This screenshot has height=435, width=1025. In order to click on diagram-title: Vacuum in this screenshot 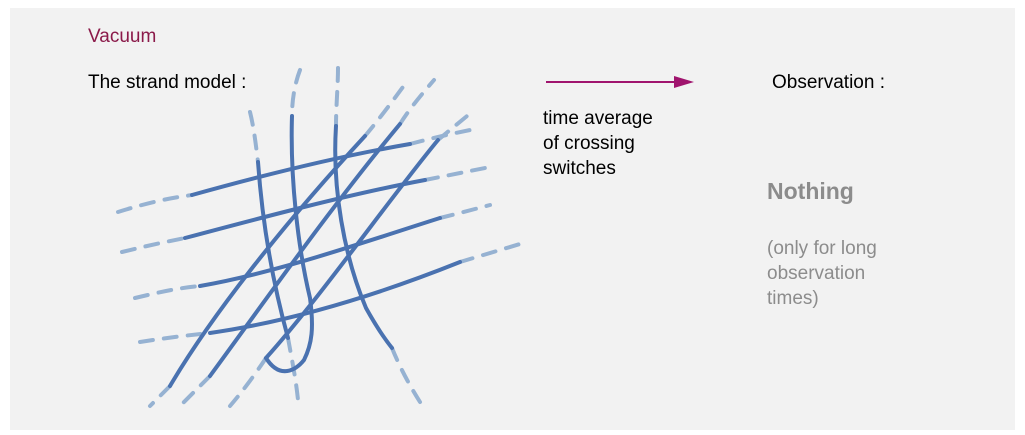, I will do `click(122, 36)`.